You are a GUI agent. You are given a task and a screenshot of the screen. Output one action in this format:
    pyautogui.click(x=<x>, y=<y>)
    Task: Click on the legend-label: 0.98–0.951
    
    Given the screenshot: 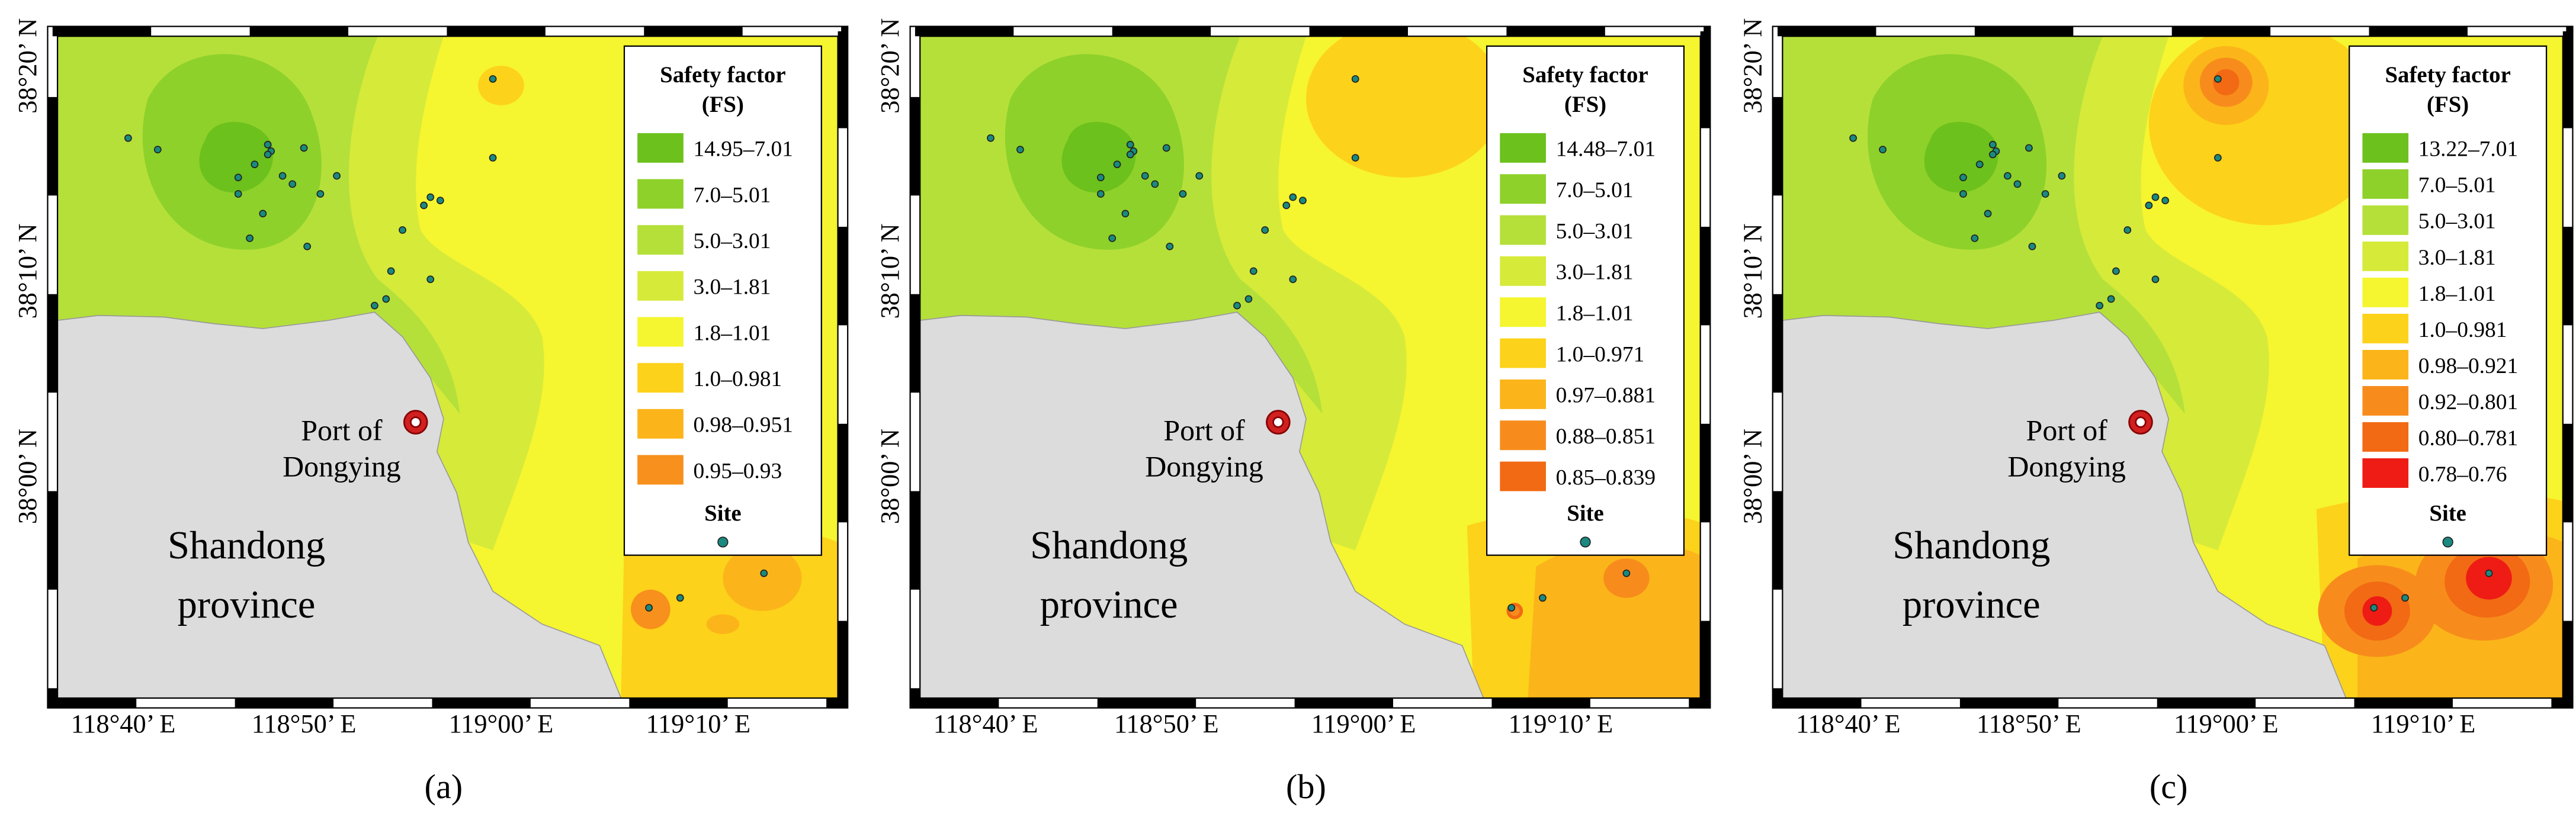 What is the action you would take?
    pyautogui.click(x=743, y=425)
    